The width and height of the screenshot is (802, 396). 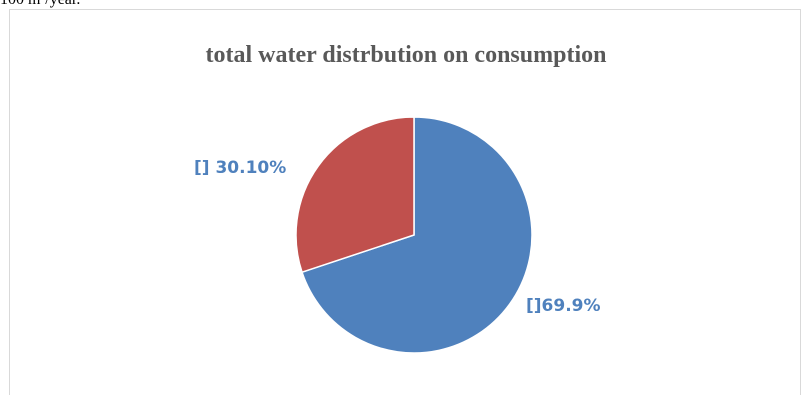 I want to click on pie-data-label-2: [] 30.10%, so click(x=240, y=168).